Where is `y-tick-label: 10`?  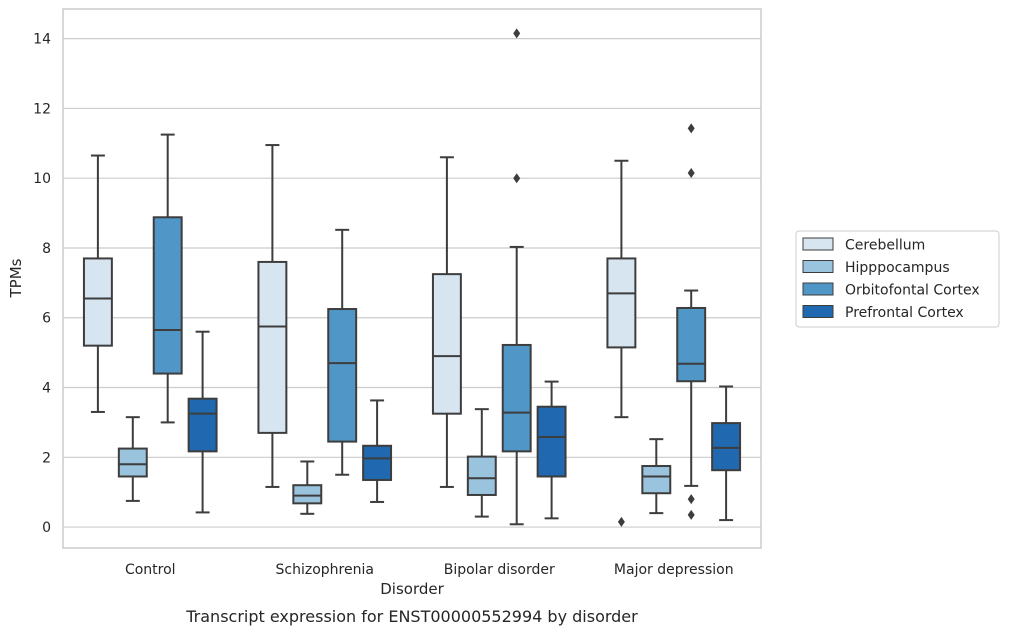
y-tick-label: 10 is located at coordinates (42, 179).